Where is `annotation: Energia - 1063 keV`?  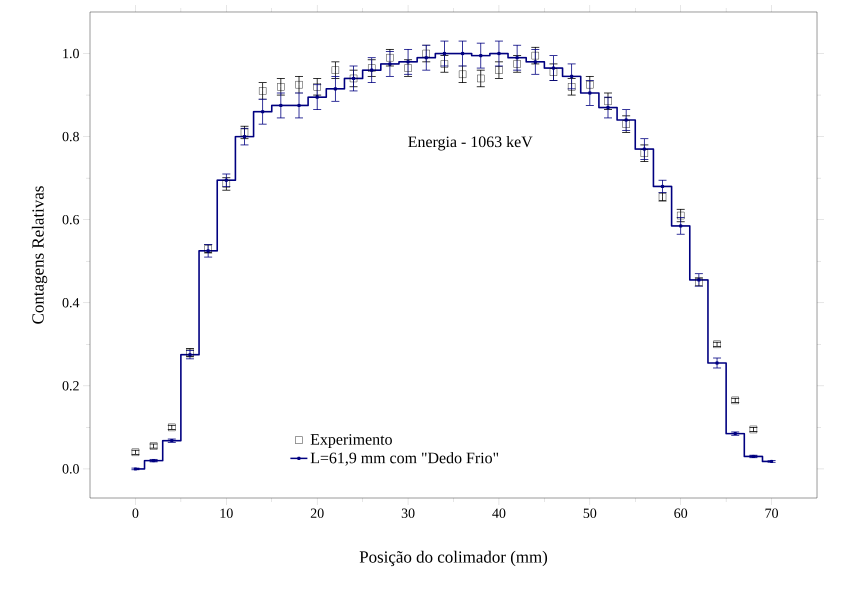 annotation: Energia - 1063 keV is located at coordinates (470, 143).